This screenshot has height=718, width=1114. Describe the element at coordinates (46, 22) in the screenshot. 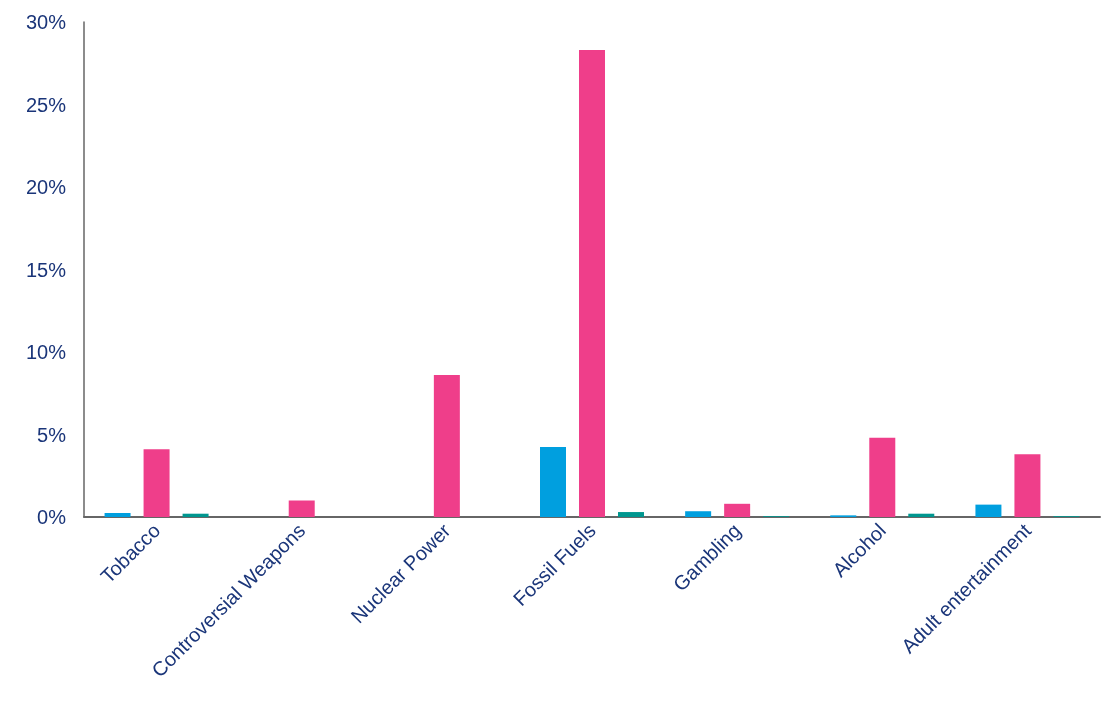

I see `y-tick-label: 30%` at that location.